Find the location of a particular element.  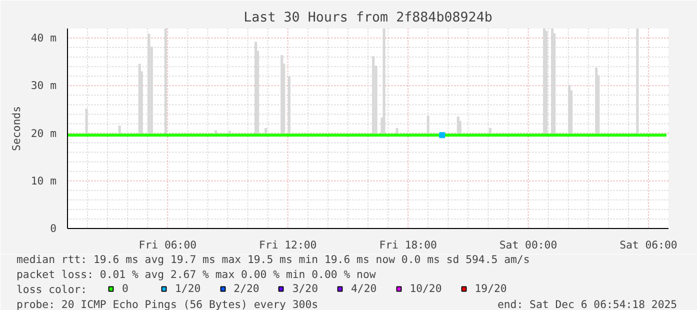

legend-label: 10/20 is located at coordinates (426, 288).